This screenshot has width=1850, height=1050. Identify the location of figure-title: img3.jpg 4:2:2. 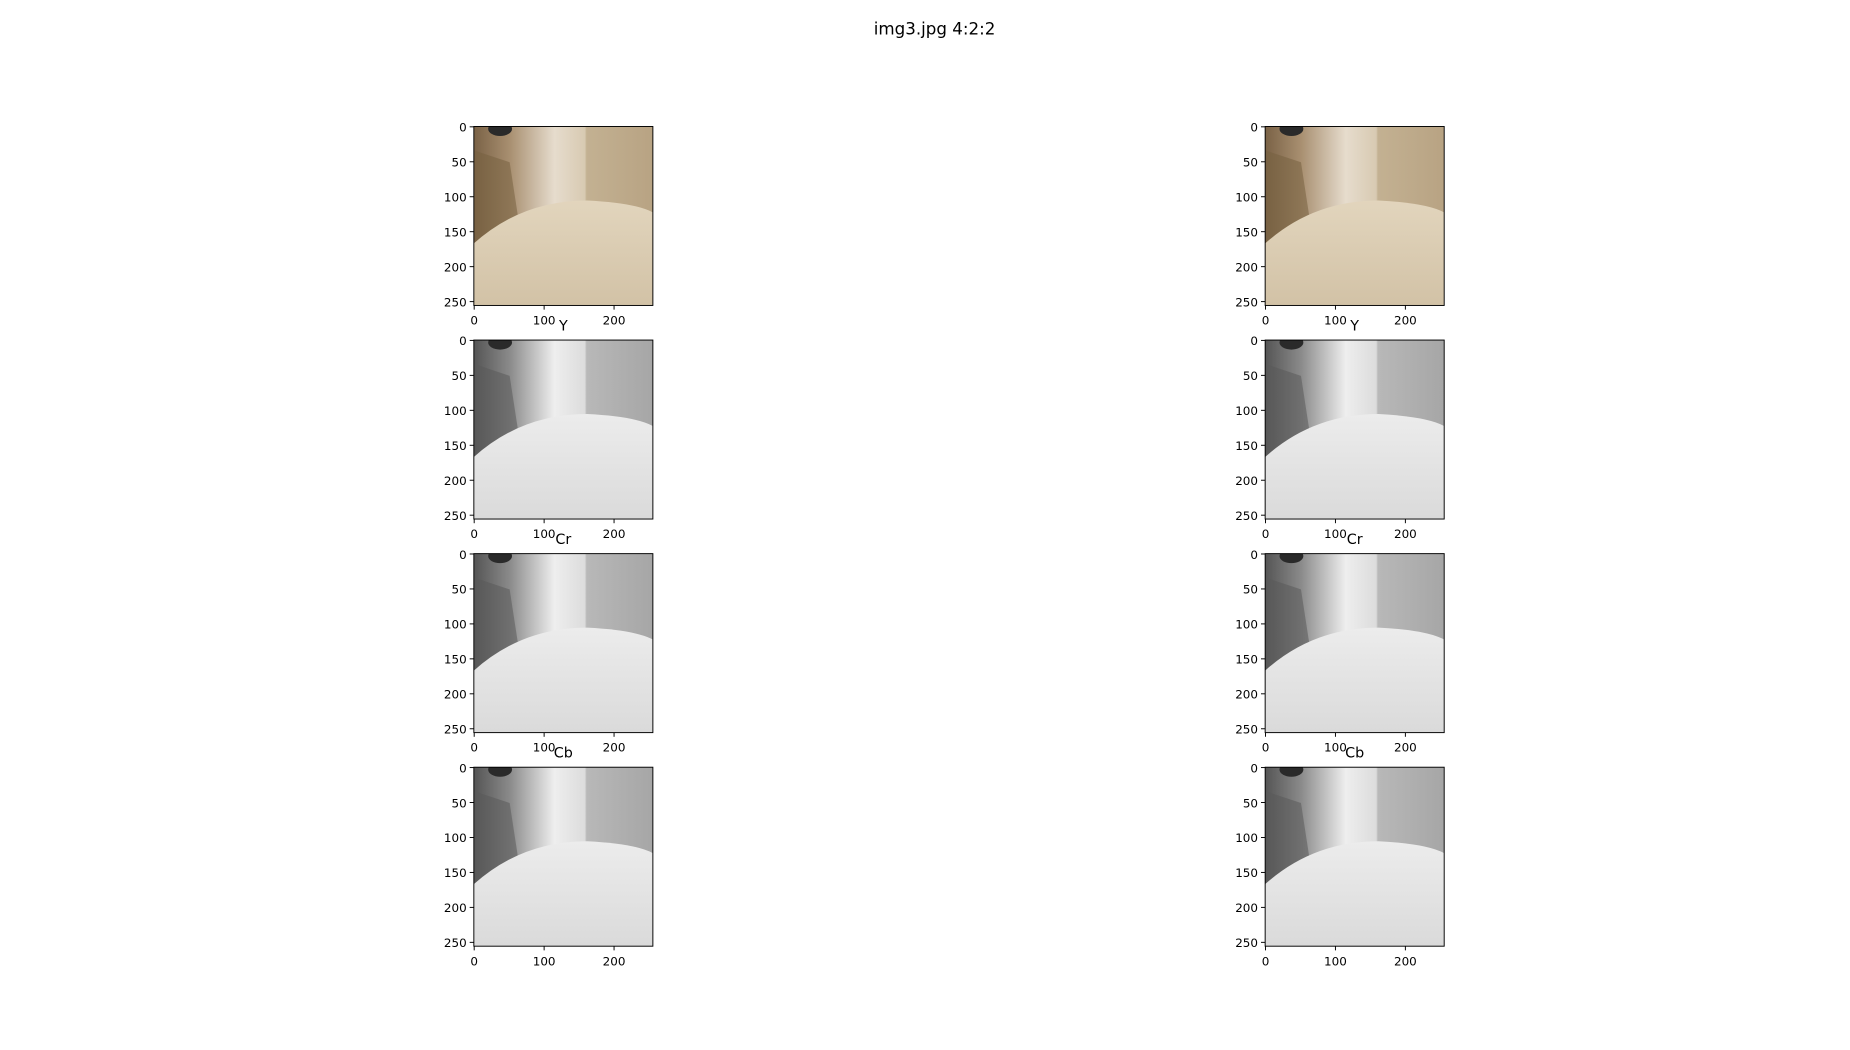
(935, 29).